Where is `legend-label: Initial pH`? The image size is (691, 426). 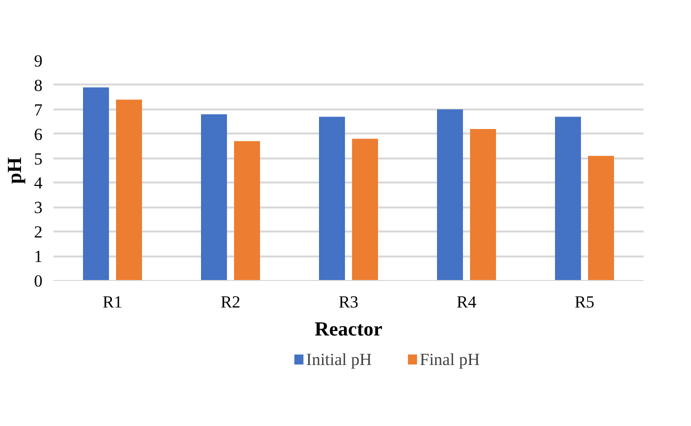 legend-label: Initial pH is located at coordinates (339, 359).